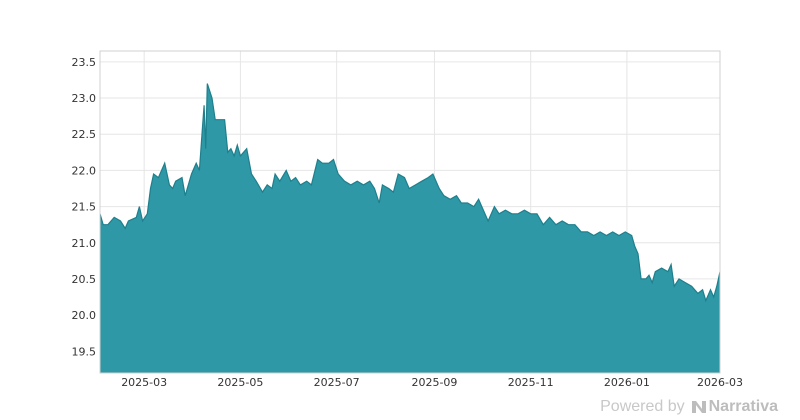 The image size is (800, 420). What do you see at coordinates (84, 243) in the screenshot?
I see `y-tick-label: 21.0` at bounding box center [84, 243].